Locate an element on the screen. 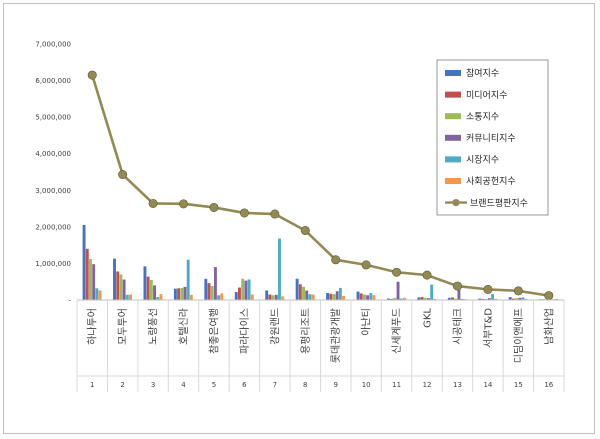 This screenshot has height=439, width=600. x-category-label: 아난티 is located at coordinates (367, 322).